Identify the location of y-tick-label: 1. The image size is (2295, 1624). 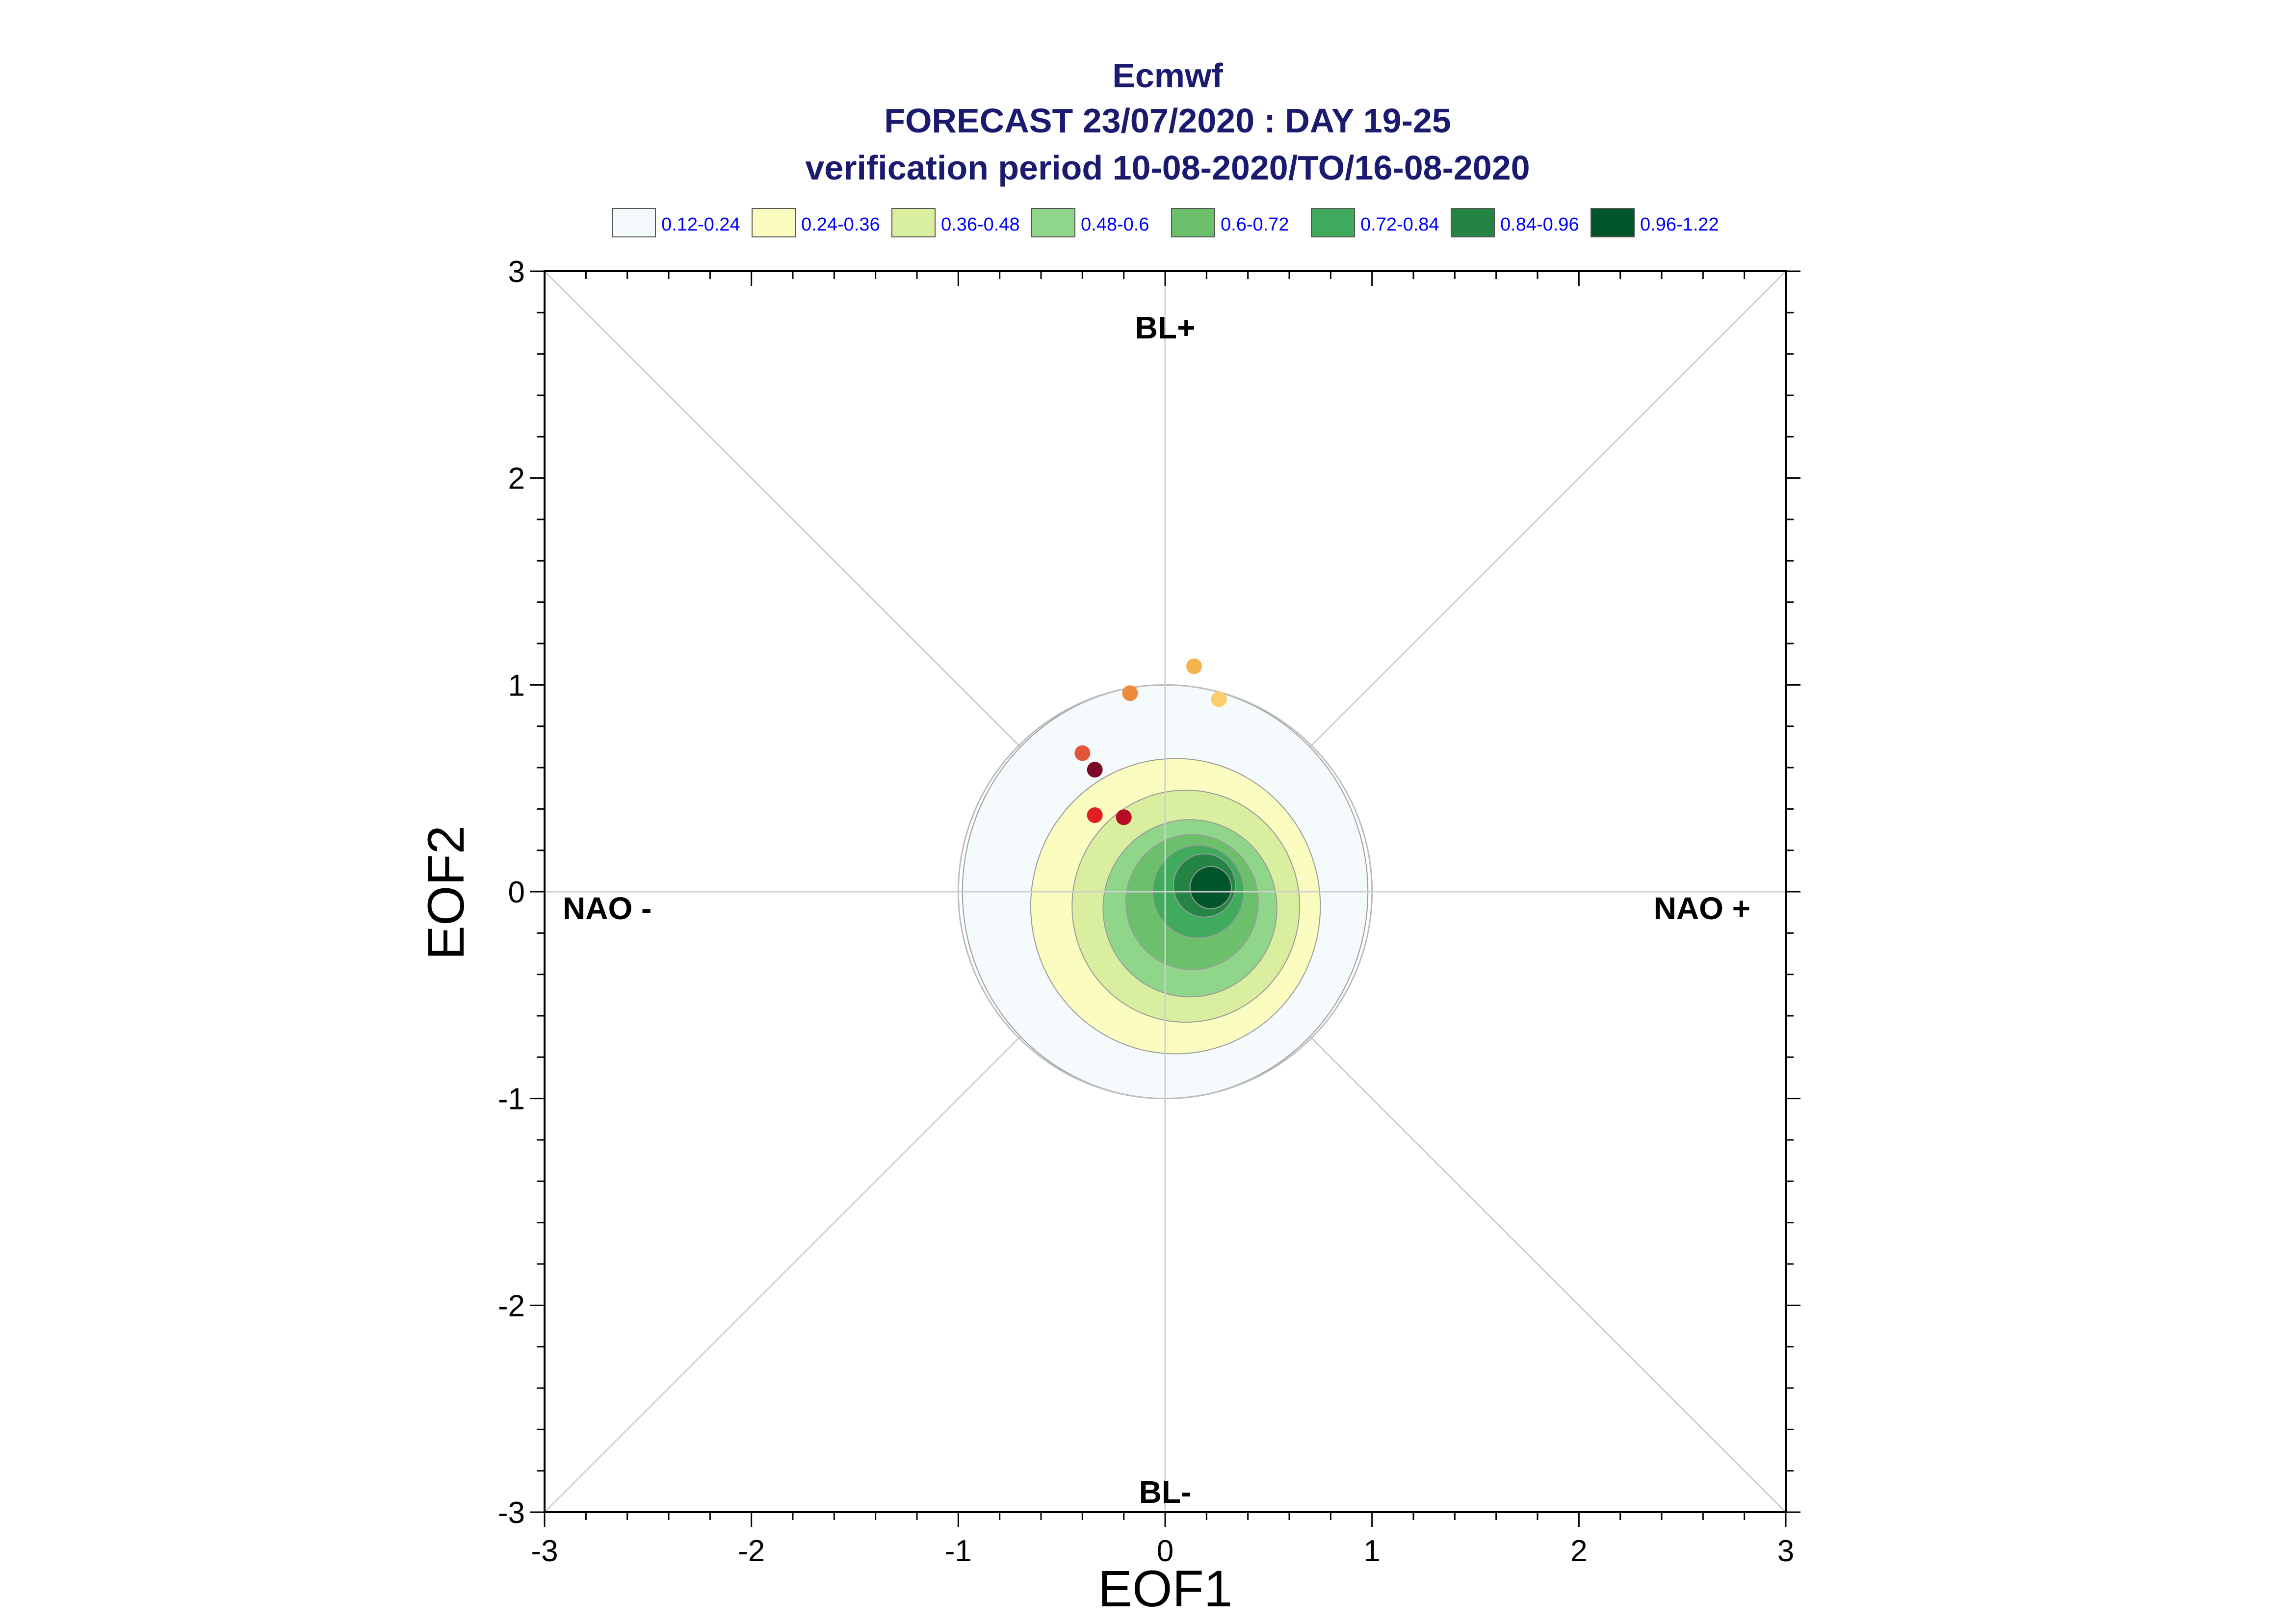
(517, 685).